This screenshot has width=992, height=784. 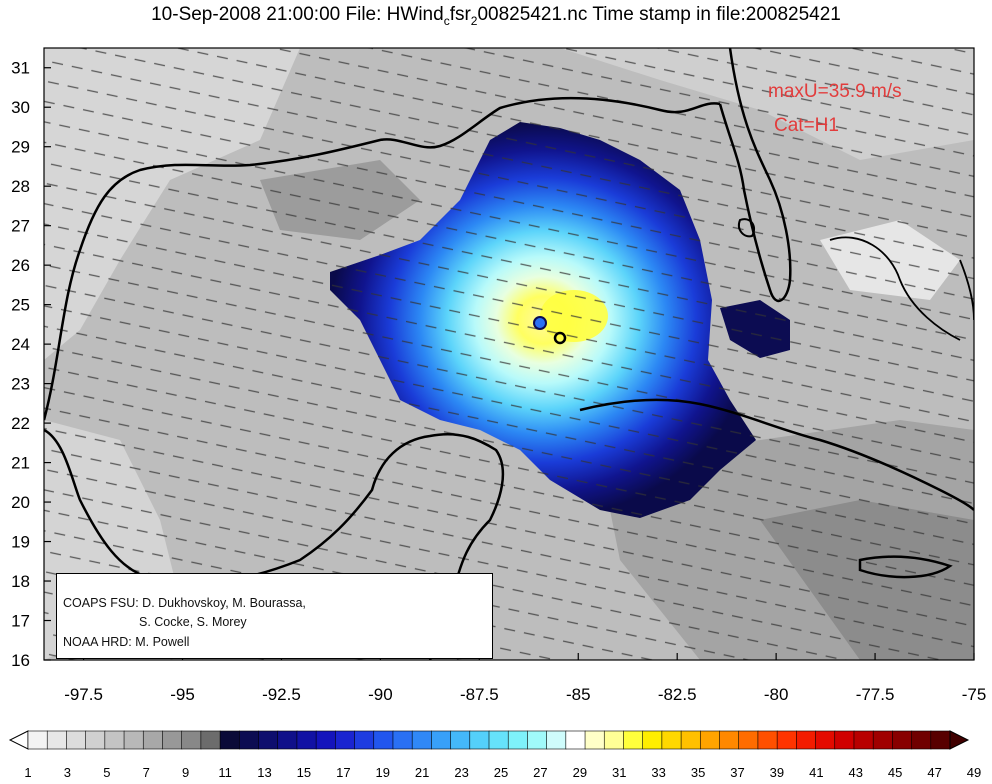 What do you see at coordinates (380, 694) in the screenshot?
I see `x-tick-label: -90` at bounding box center [380, 694].